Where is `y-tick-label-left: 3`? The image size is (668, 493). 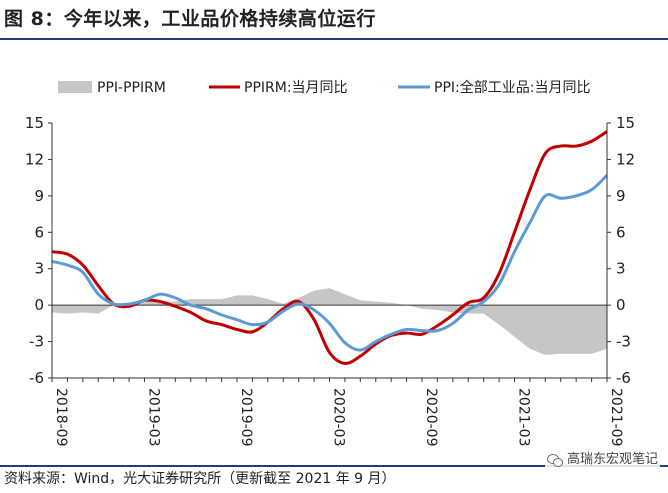
y-tick-label-left: 3 is located at coordinates (39, 269).